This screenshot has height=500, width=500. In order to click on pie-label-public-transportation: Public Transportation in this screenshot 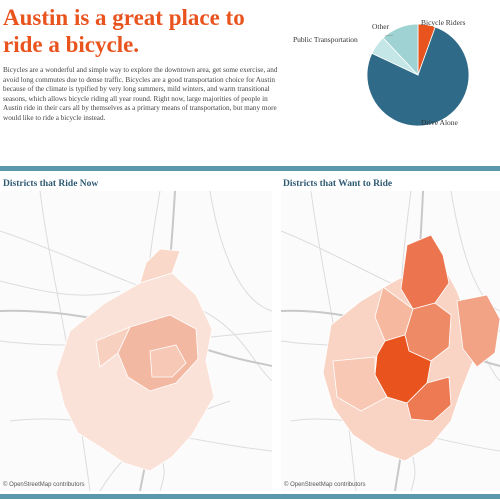, I will do `click(325, 39)`.